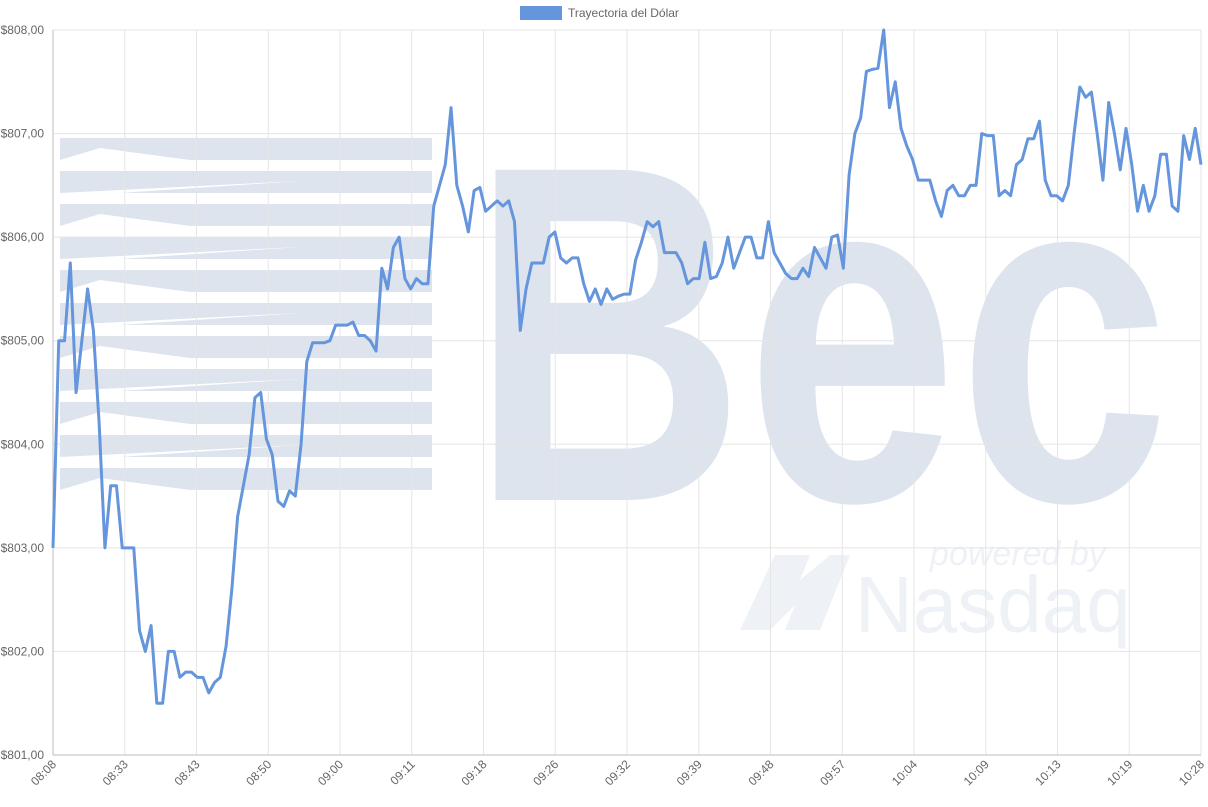  I want to click on x-tick-label: 10:09, so click(976, 772).